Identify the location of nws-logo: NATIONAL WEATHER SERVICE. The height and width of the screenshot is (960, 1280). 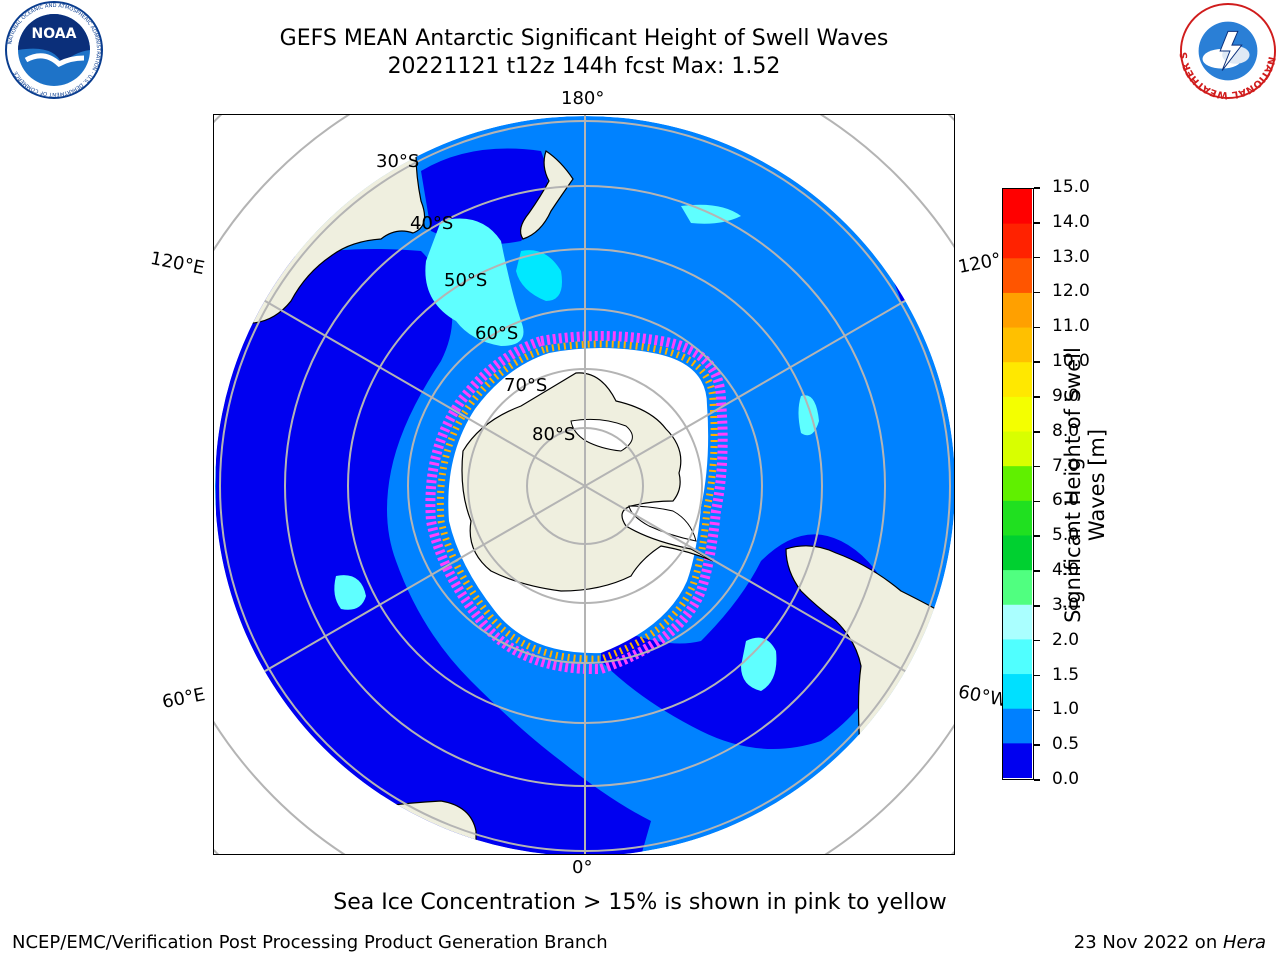
(1226, 50).